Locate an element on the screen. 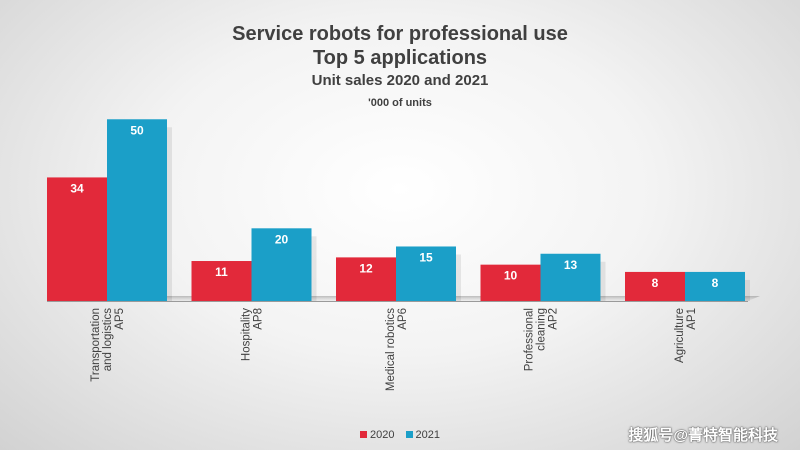 The width and height of the screenshot is (800, 450). legend-item-2021: 2021 is located at coordinates (423, 435).